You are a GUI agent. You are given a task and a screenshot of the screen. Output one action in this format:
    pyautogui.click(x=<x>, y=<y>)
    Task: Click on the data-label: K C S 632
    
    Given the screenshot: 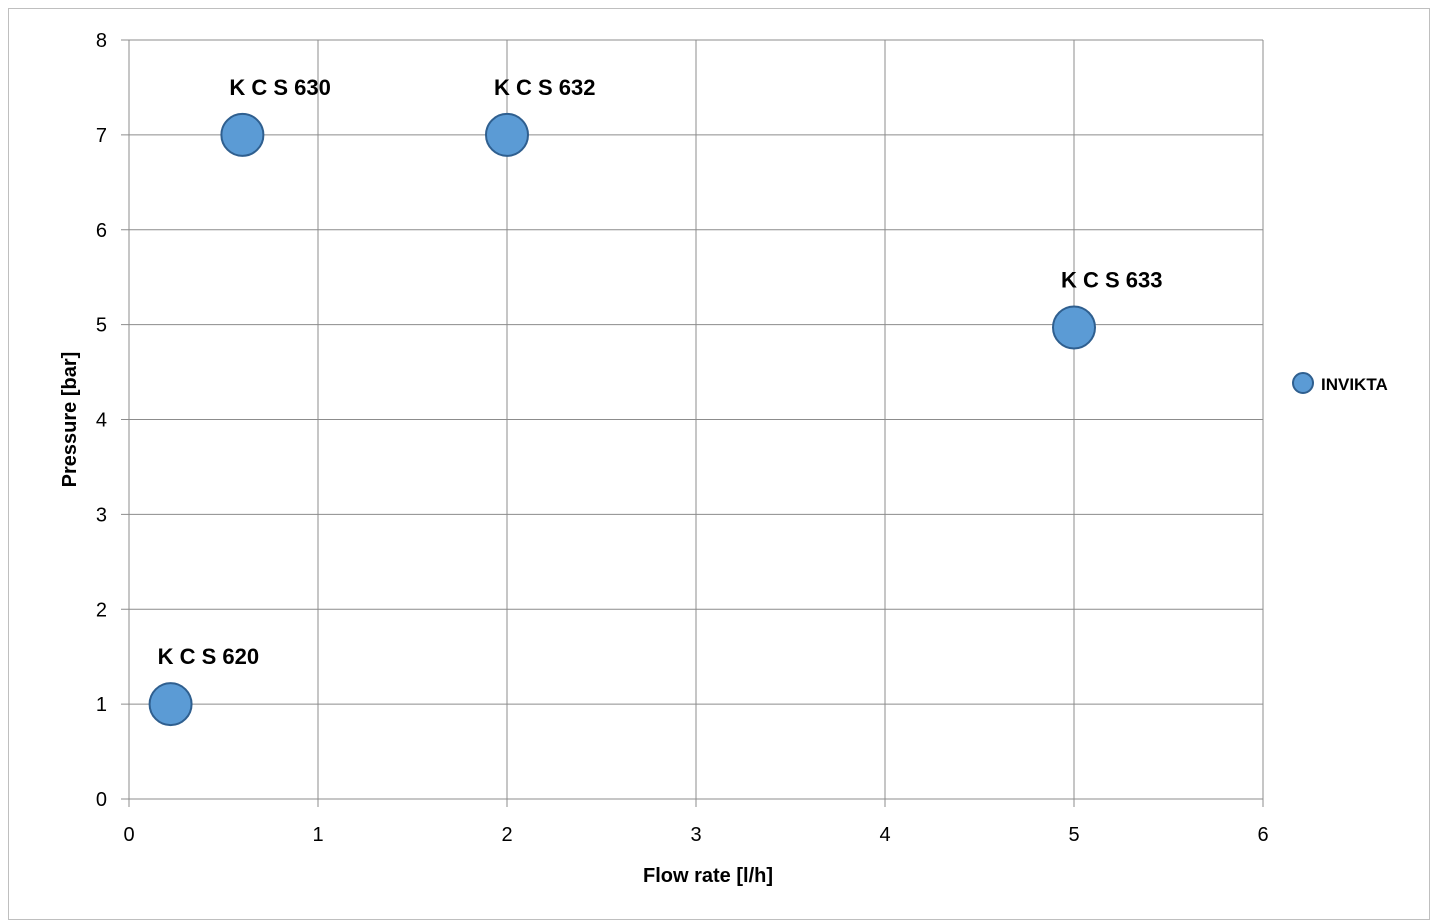 What is the action you would take?
    pyautogui.click(x=545, y=87)
    